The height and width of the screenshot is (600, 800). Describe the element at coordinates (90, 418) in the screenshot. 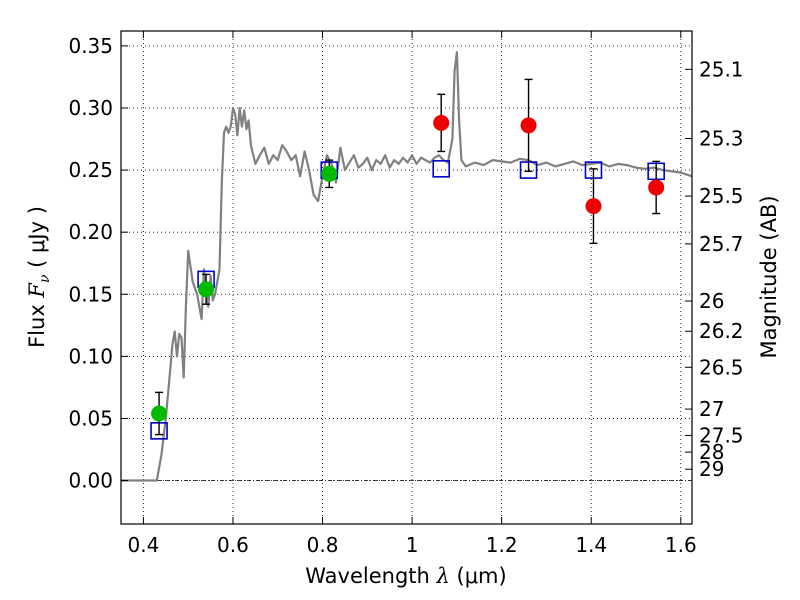

I see `y-tick-label: 0.05` at that location.